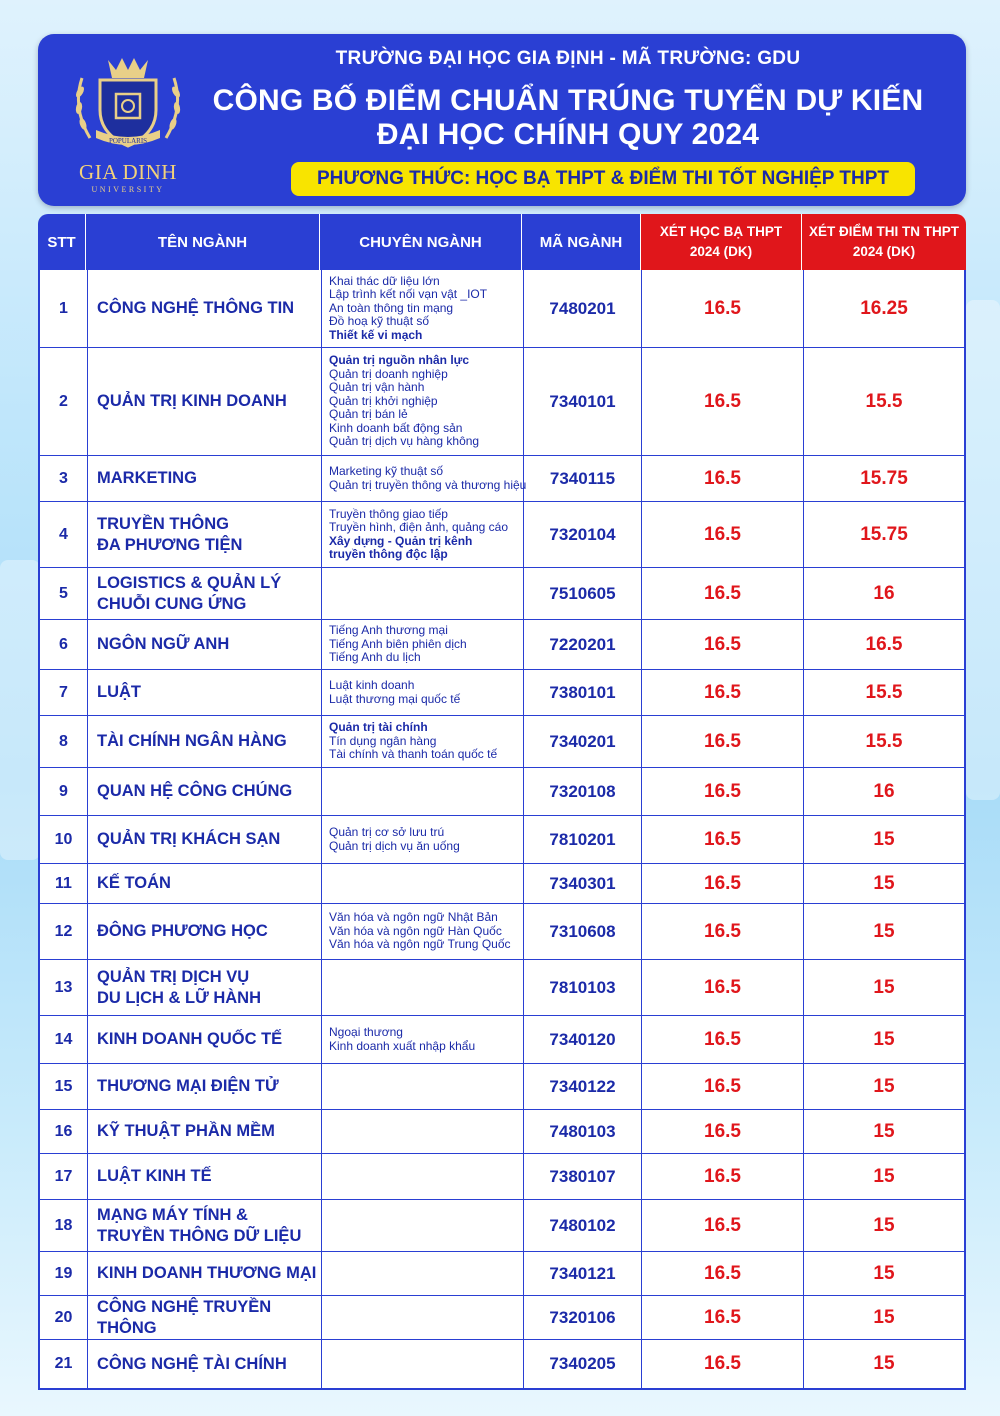  I want to click on table-row: 17 LUẬT KINH TẾ 7380107 16.5 15, so click(502, 1177).